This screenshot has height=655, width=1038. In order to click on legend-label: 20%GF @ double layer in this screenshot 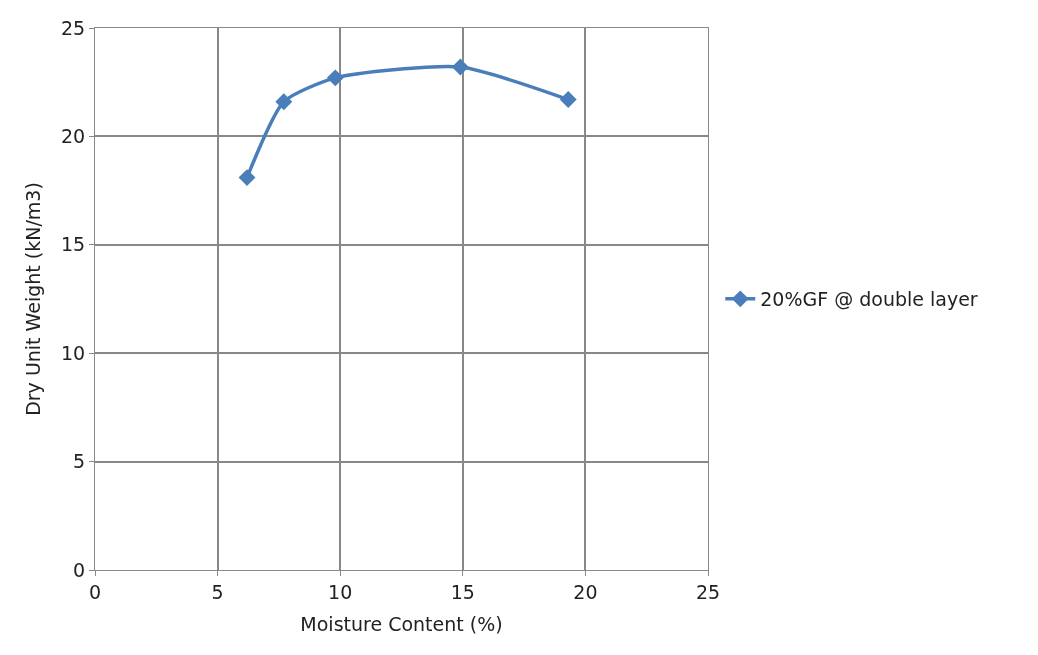, I will do `click(869, 299)`.